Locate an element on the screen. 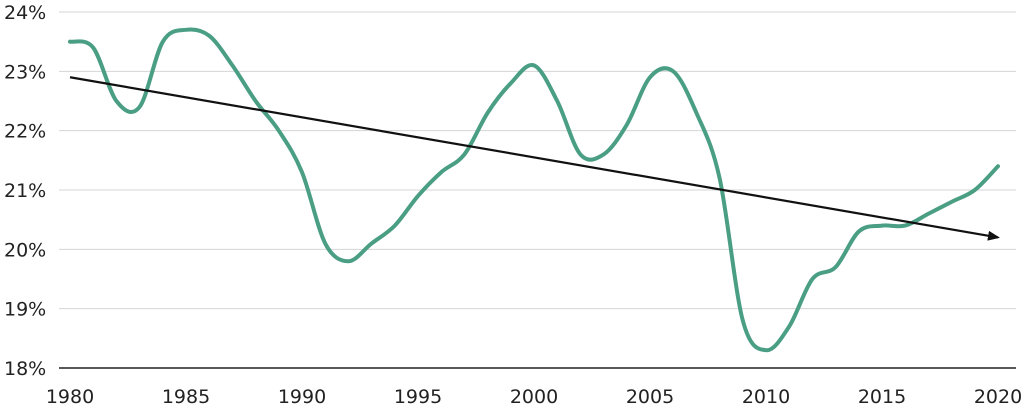 This screenshot has width=1022, height=408. x-tick-label: 1980 is located at coordinates (70, 397).